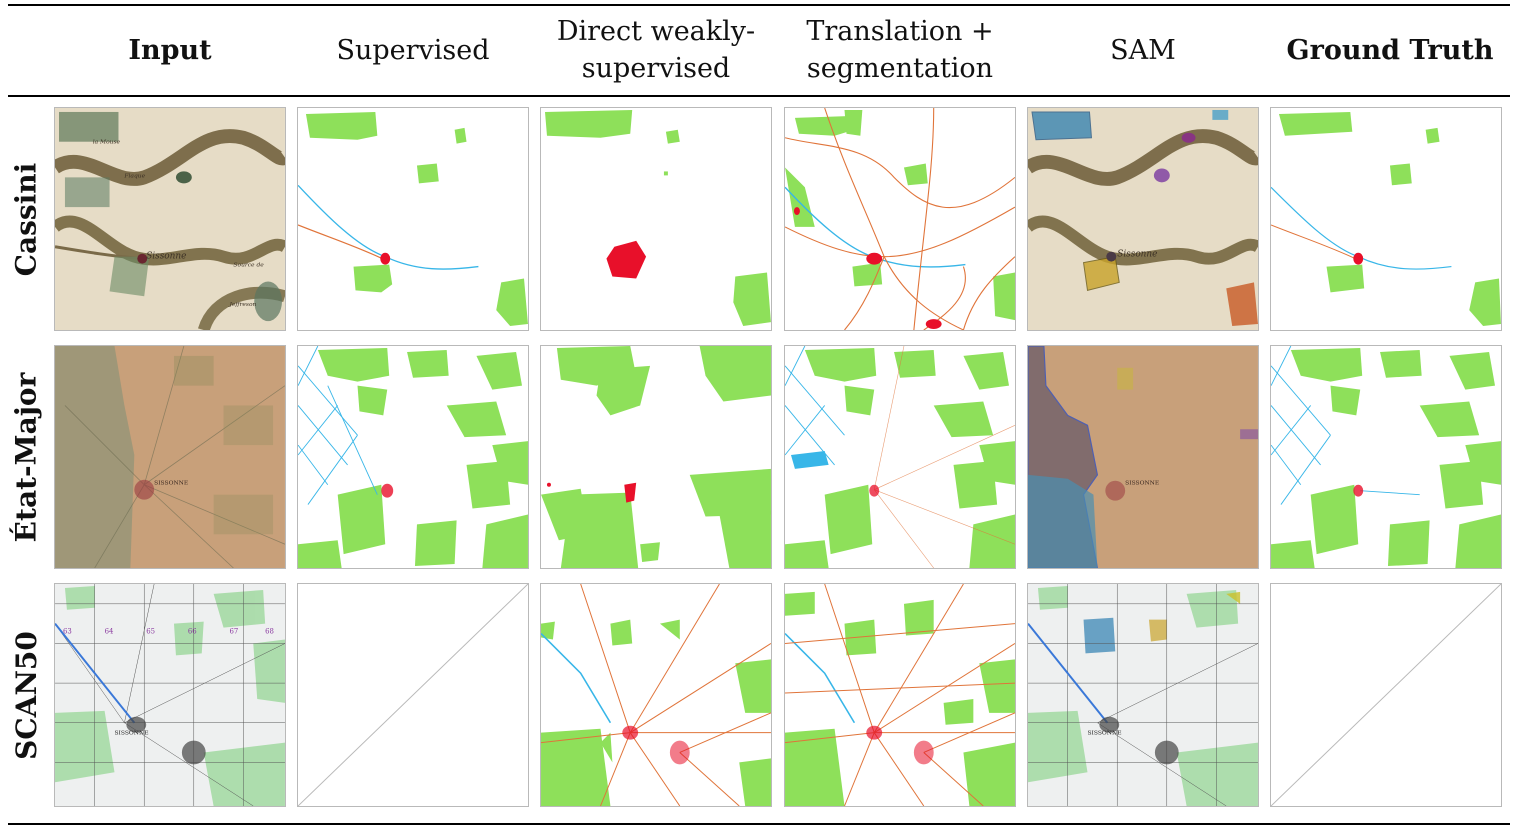 The image size is (1516, 831). What do you see at coordinates (1143, 50) in the screenshot?
I see `column-header-sam: SAM` at bounding box center [1143, 50].